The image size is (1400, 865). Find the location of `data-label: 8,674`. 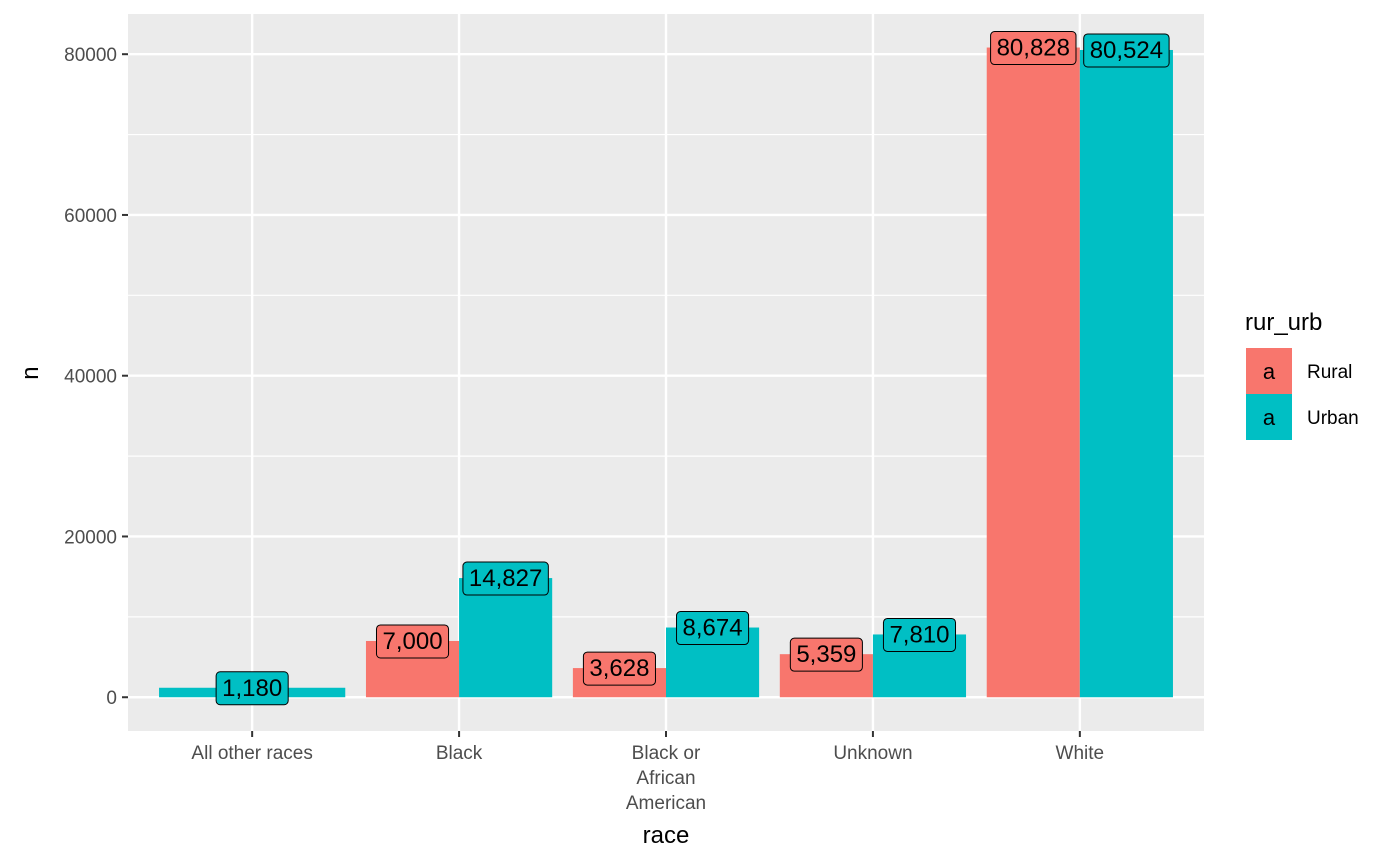

data-label: 8,674 is located at coordinates (713, 628).